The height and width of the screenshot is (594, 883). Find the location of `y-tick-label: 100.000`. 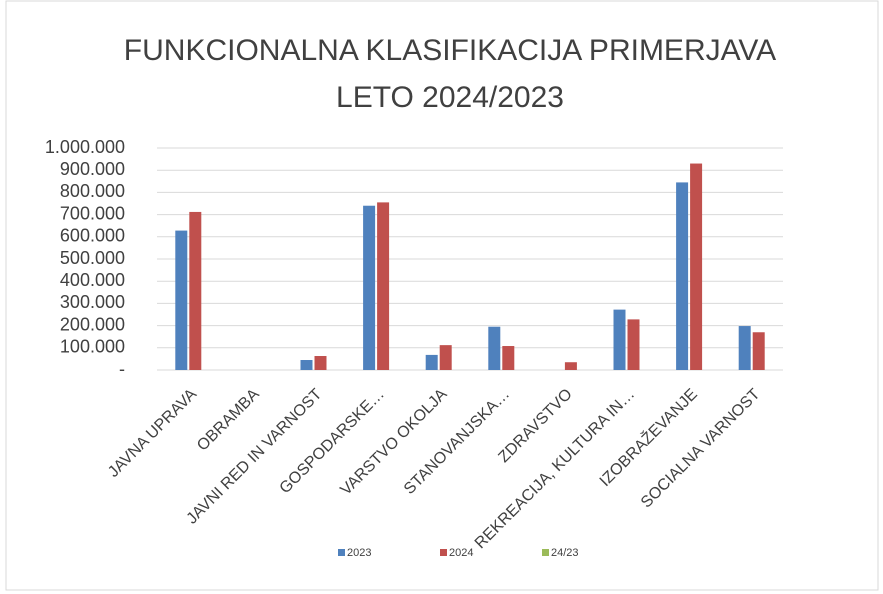

y-tick-label: 100.000 is located at coordinates (92, 347).